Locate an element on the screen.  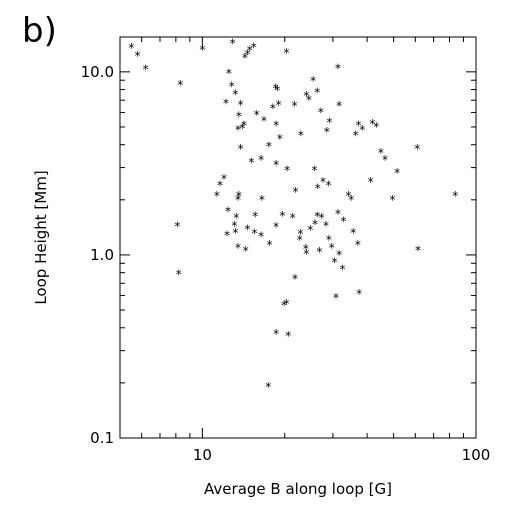
y-tick-label: 1.0 is located at coordinates (102, 255).